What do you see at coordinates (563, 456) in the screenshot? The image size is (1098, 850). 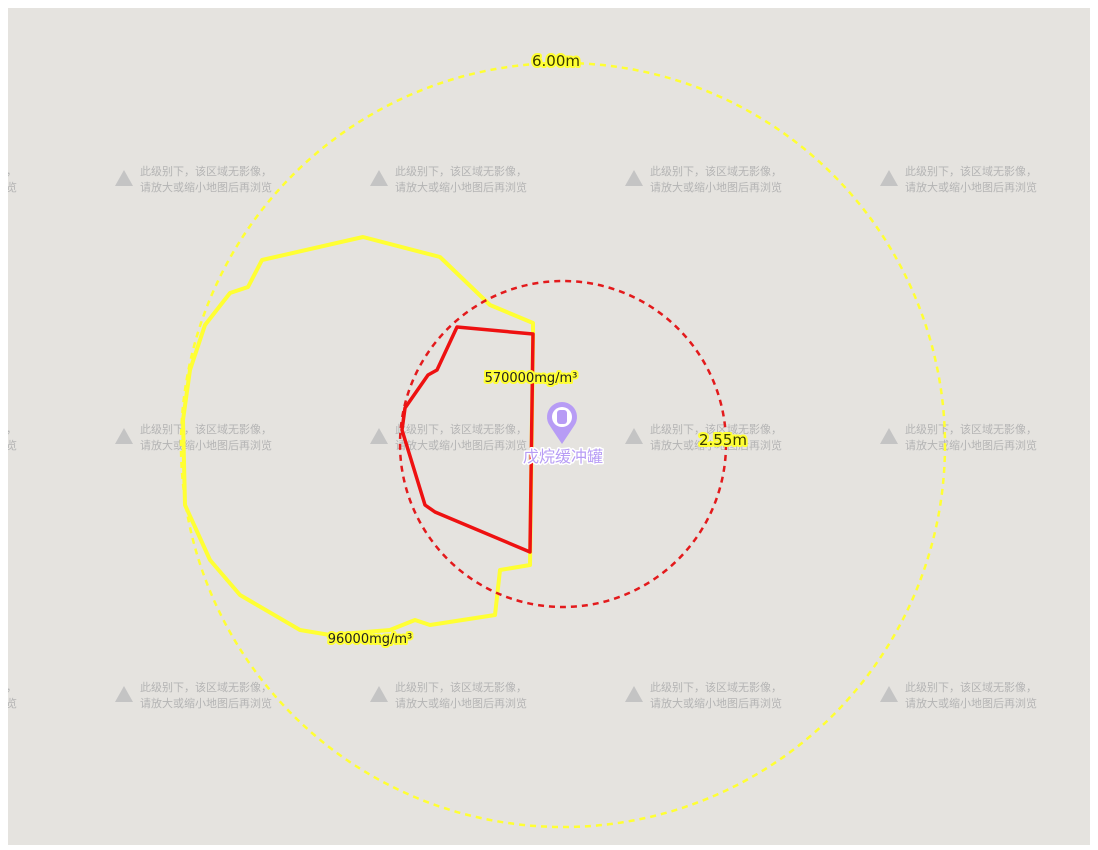 I see `marker-label: 戊烷缓冲罐` at bounding box center [563, 456].